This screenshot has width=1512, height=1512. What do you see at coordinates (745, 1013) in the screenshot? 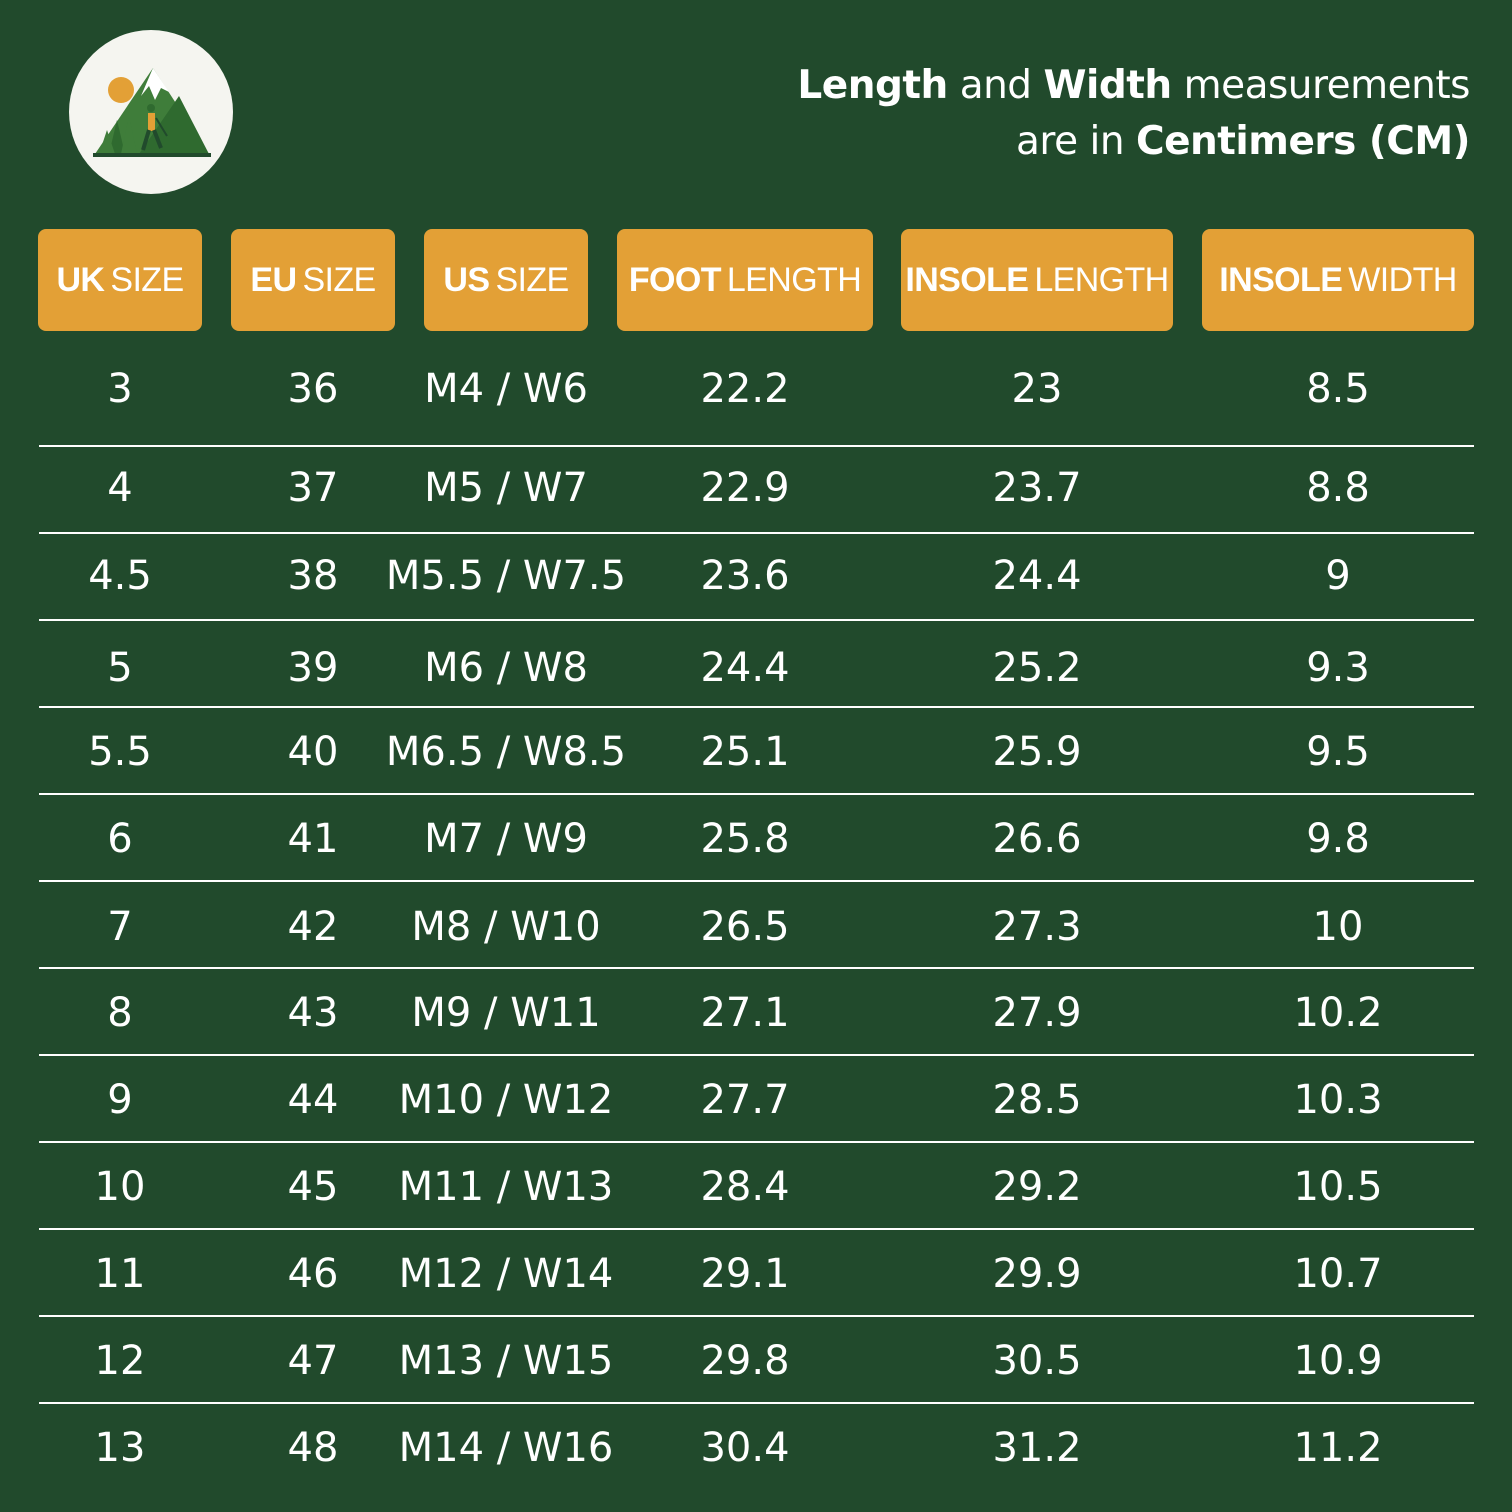
I see `cell-foot-length: 27.1` at bounding box center [745, 1013].